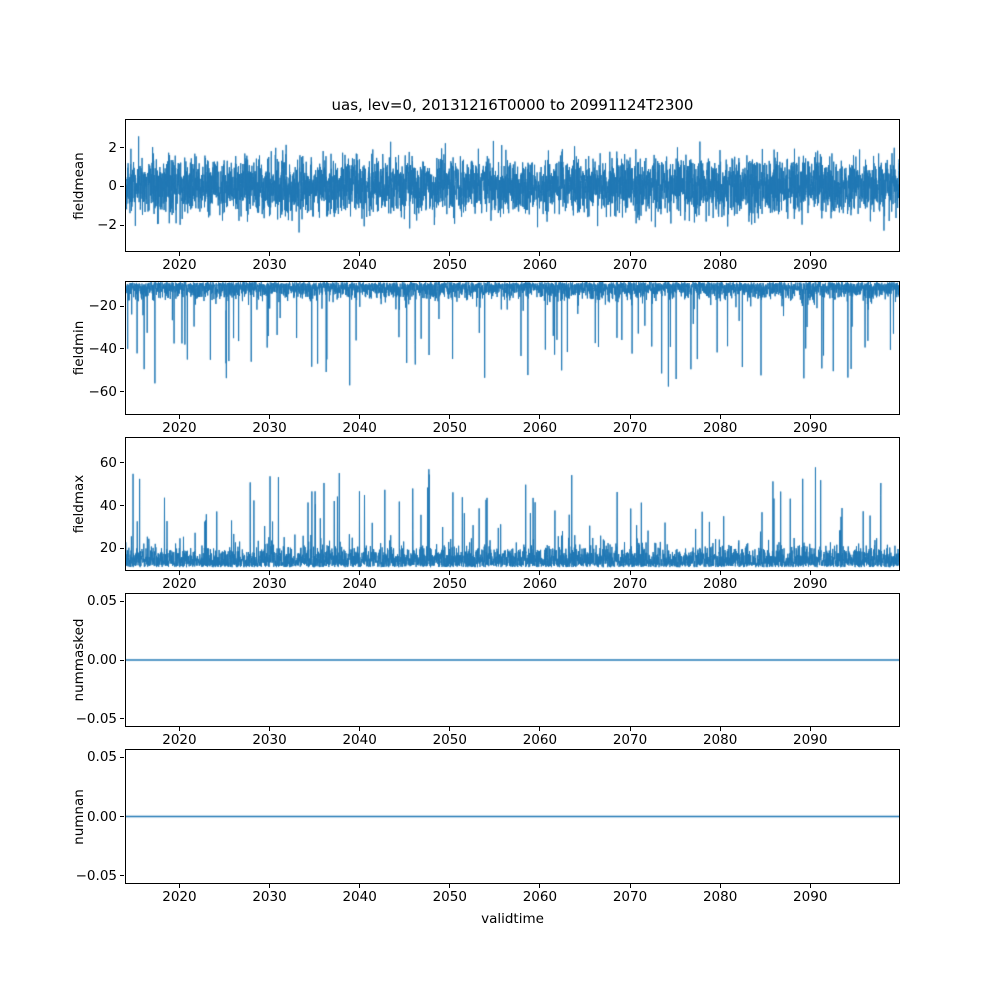  What do you see at coordinates (103, 306) in the screenshot?
I see `y-tick-label: −20` at bounding box center [103, 306].